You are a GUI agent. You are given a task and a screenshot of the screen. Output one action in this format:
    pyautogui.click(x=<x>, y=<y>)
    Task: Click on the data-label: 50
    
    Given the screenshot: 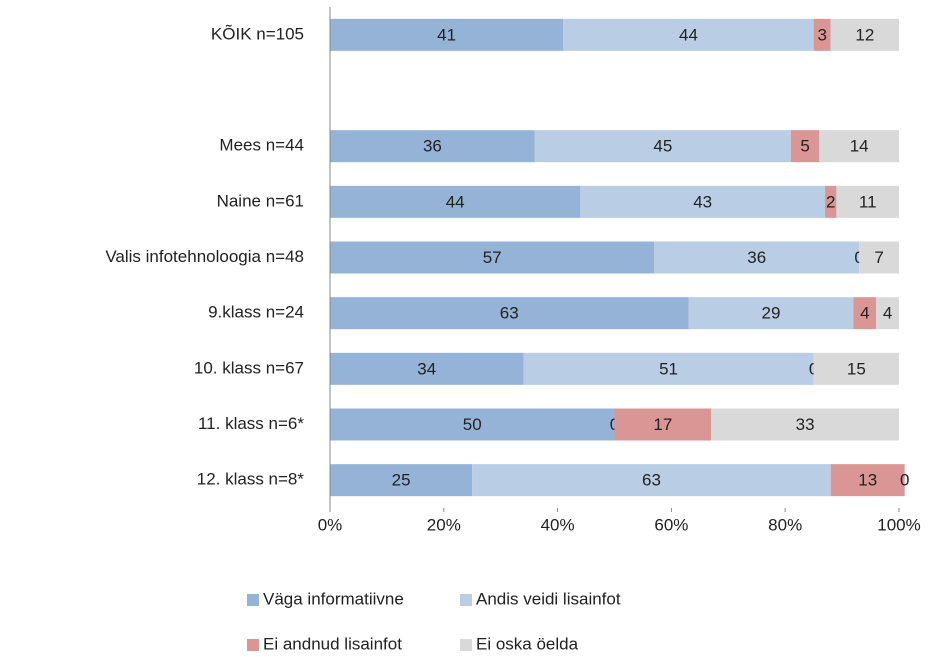 What is the action you would take?
    pyautogui.click(x=472, y=424)
    